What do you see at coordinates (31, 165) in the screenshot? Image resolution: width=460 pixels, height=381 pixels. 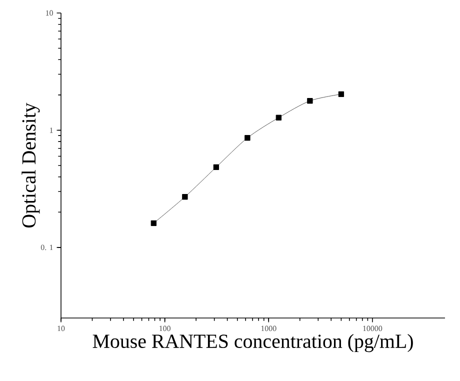 I see `y-axis-title: Optical Density` at bounding box center [31, 165].